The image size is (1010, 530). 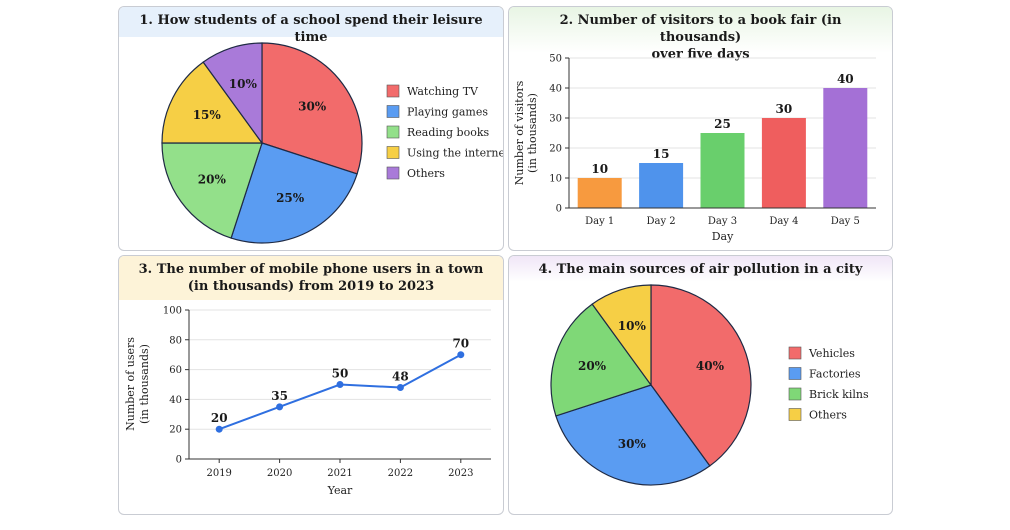 What do you see at coordinates (175, 370) in the screenshot?
I see `y-tick-label: 60` at bounding box center [175, 370].